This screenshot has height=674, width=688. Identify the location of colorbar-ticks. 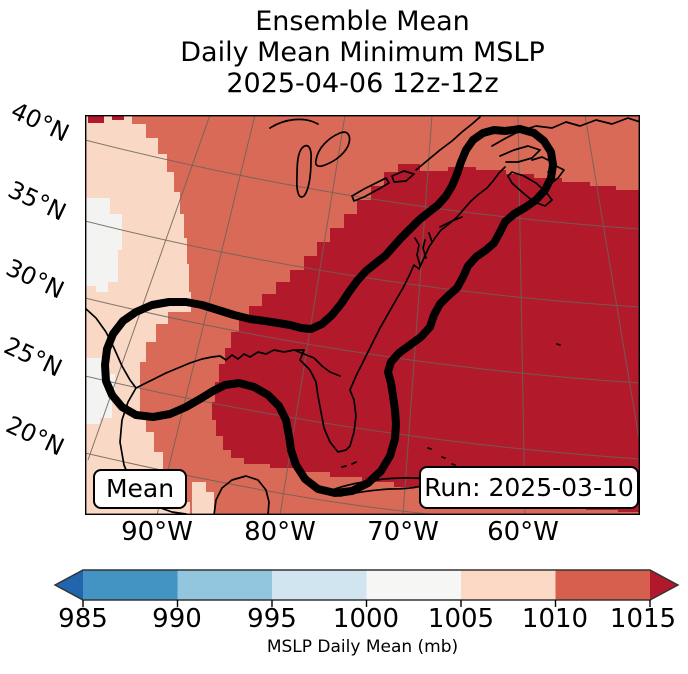
(366, 603).